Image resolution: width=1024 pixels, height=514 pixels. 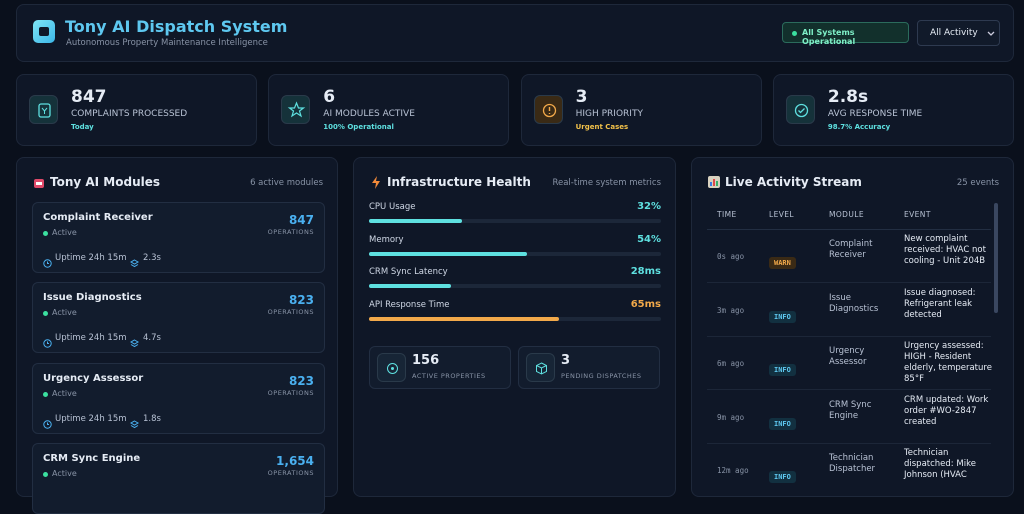 I want to click on activity-icon, so click(x=714, y=182).